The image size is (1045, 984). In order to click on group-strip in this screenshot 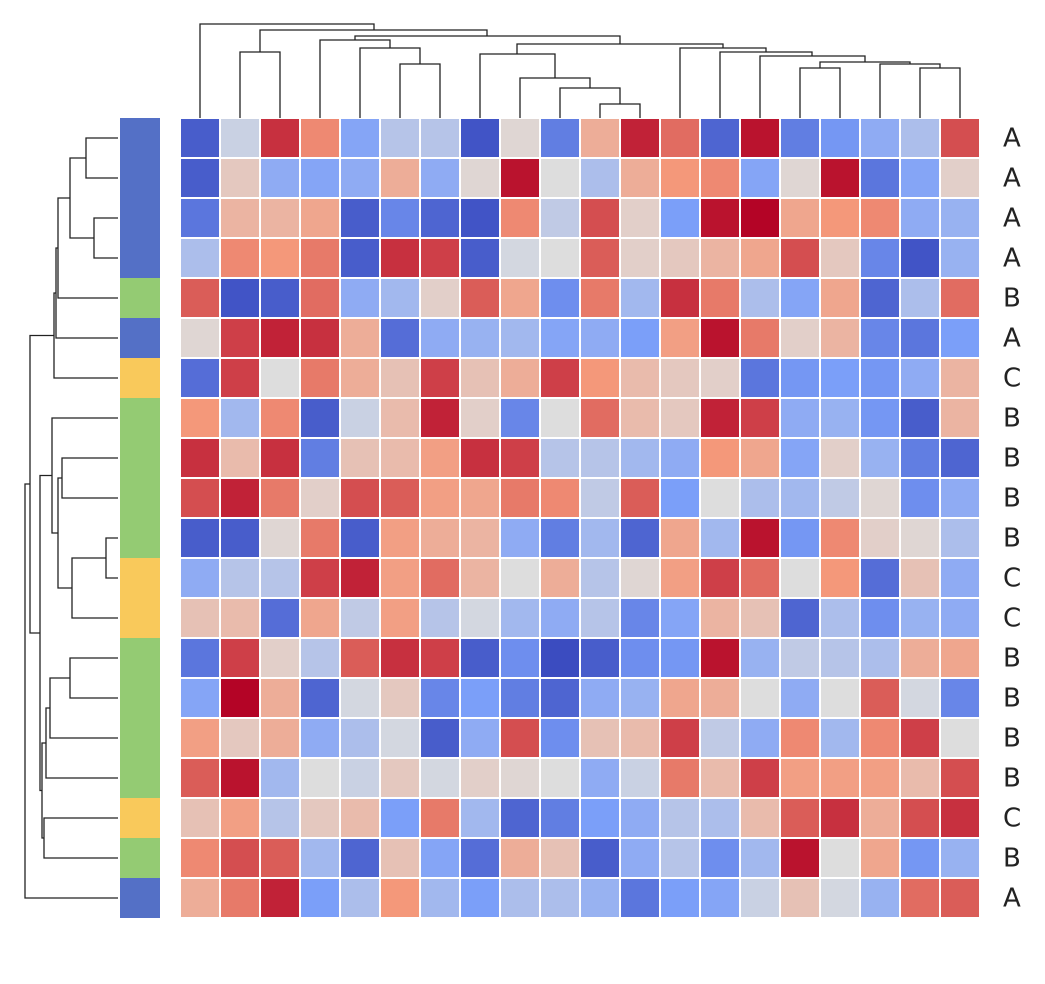, I will do `click(140, 698)`.